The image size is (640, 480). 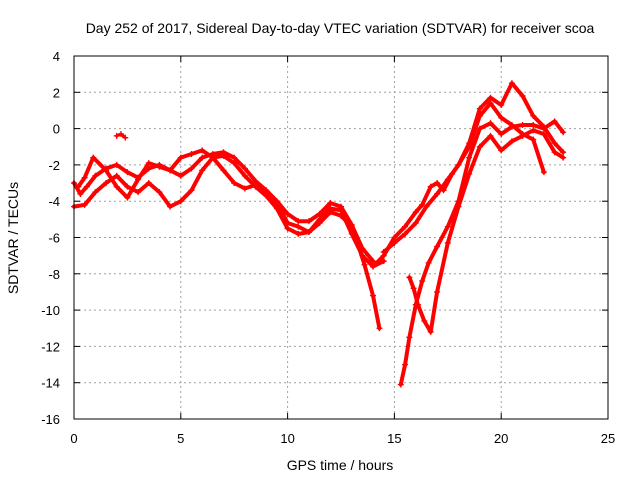 What do you see at coordinates (50, 383) in the screenshot?
I see `y-tick-label: -14` at bounding box center [50, 383].